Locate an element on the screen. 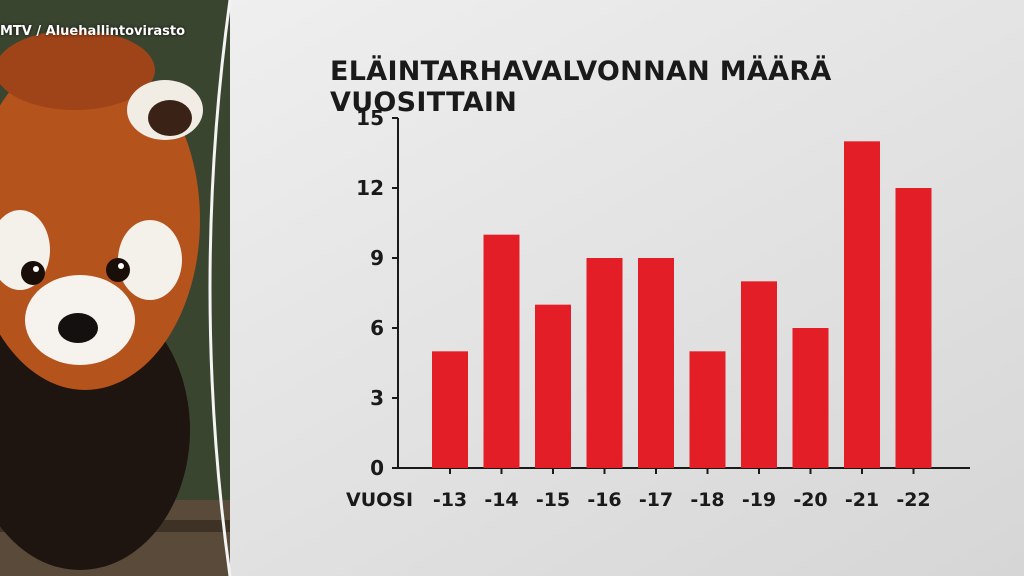  y-tick-label: 6 is located at coordinates (377, 328).